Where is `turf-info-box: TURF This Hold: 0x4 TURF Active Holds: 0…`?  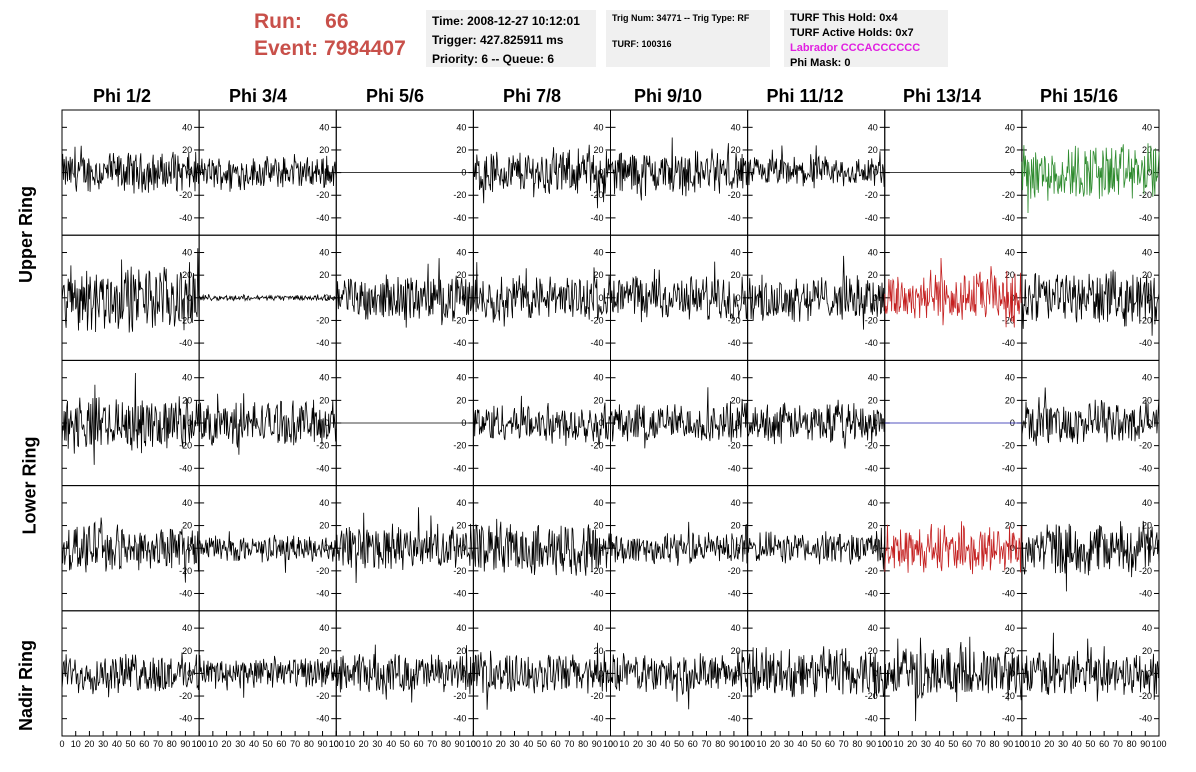 turf-info-box: TURF This Hold: 0x4 TURF Active Holds: 0… is located at coordinates (866, 39).